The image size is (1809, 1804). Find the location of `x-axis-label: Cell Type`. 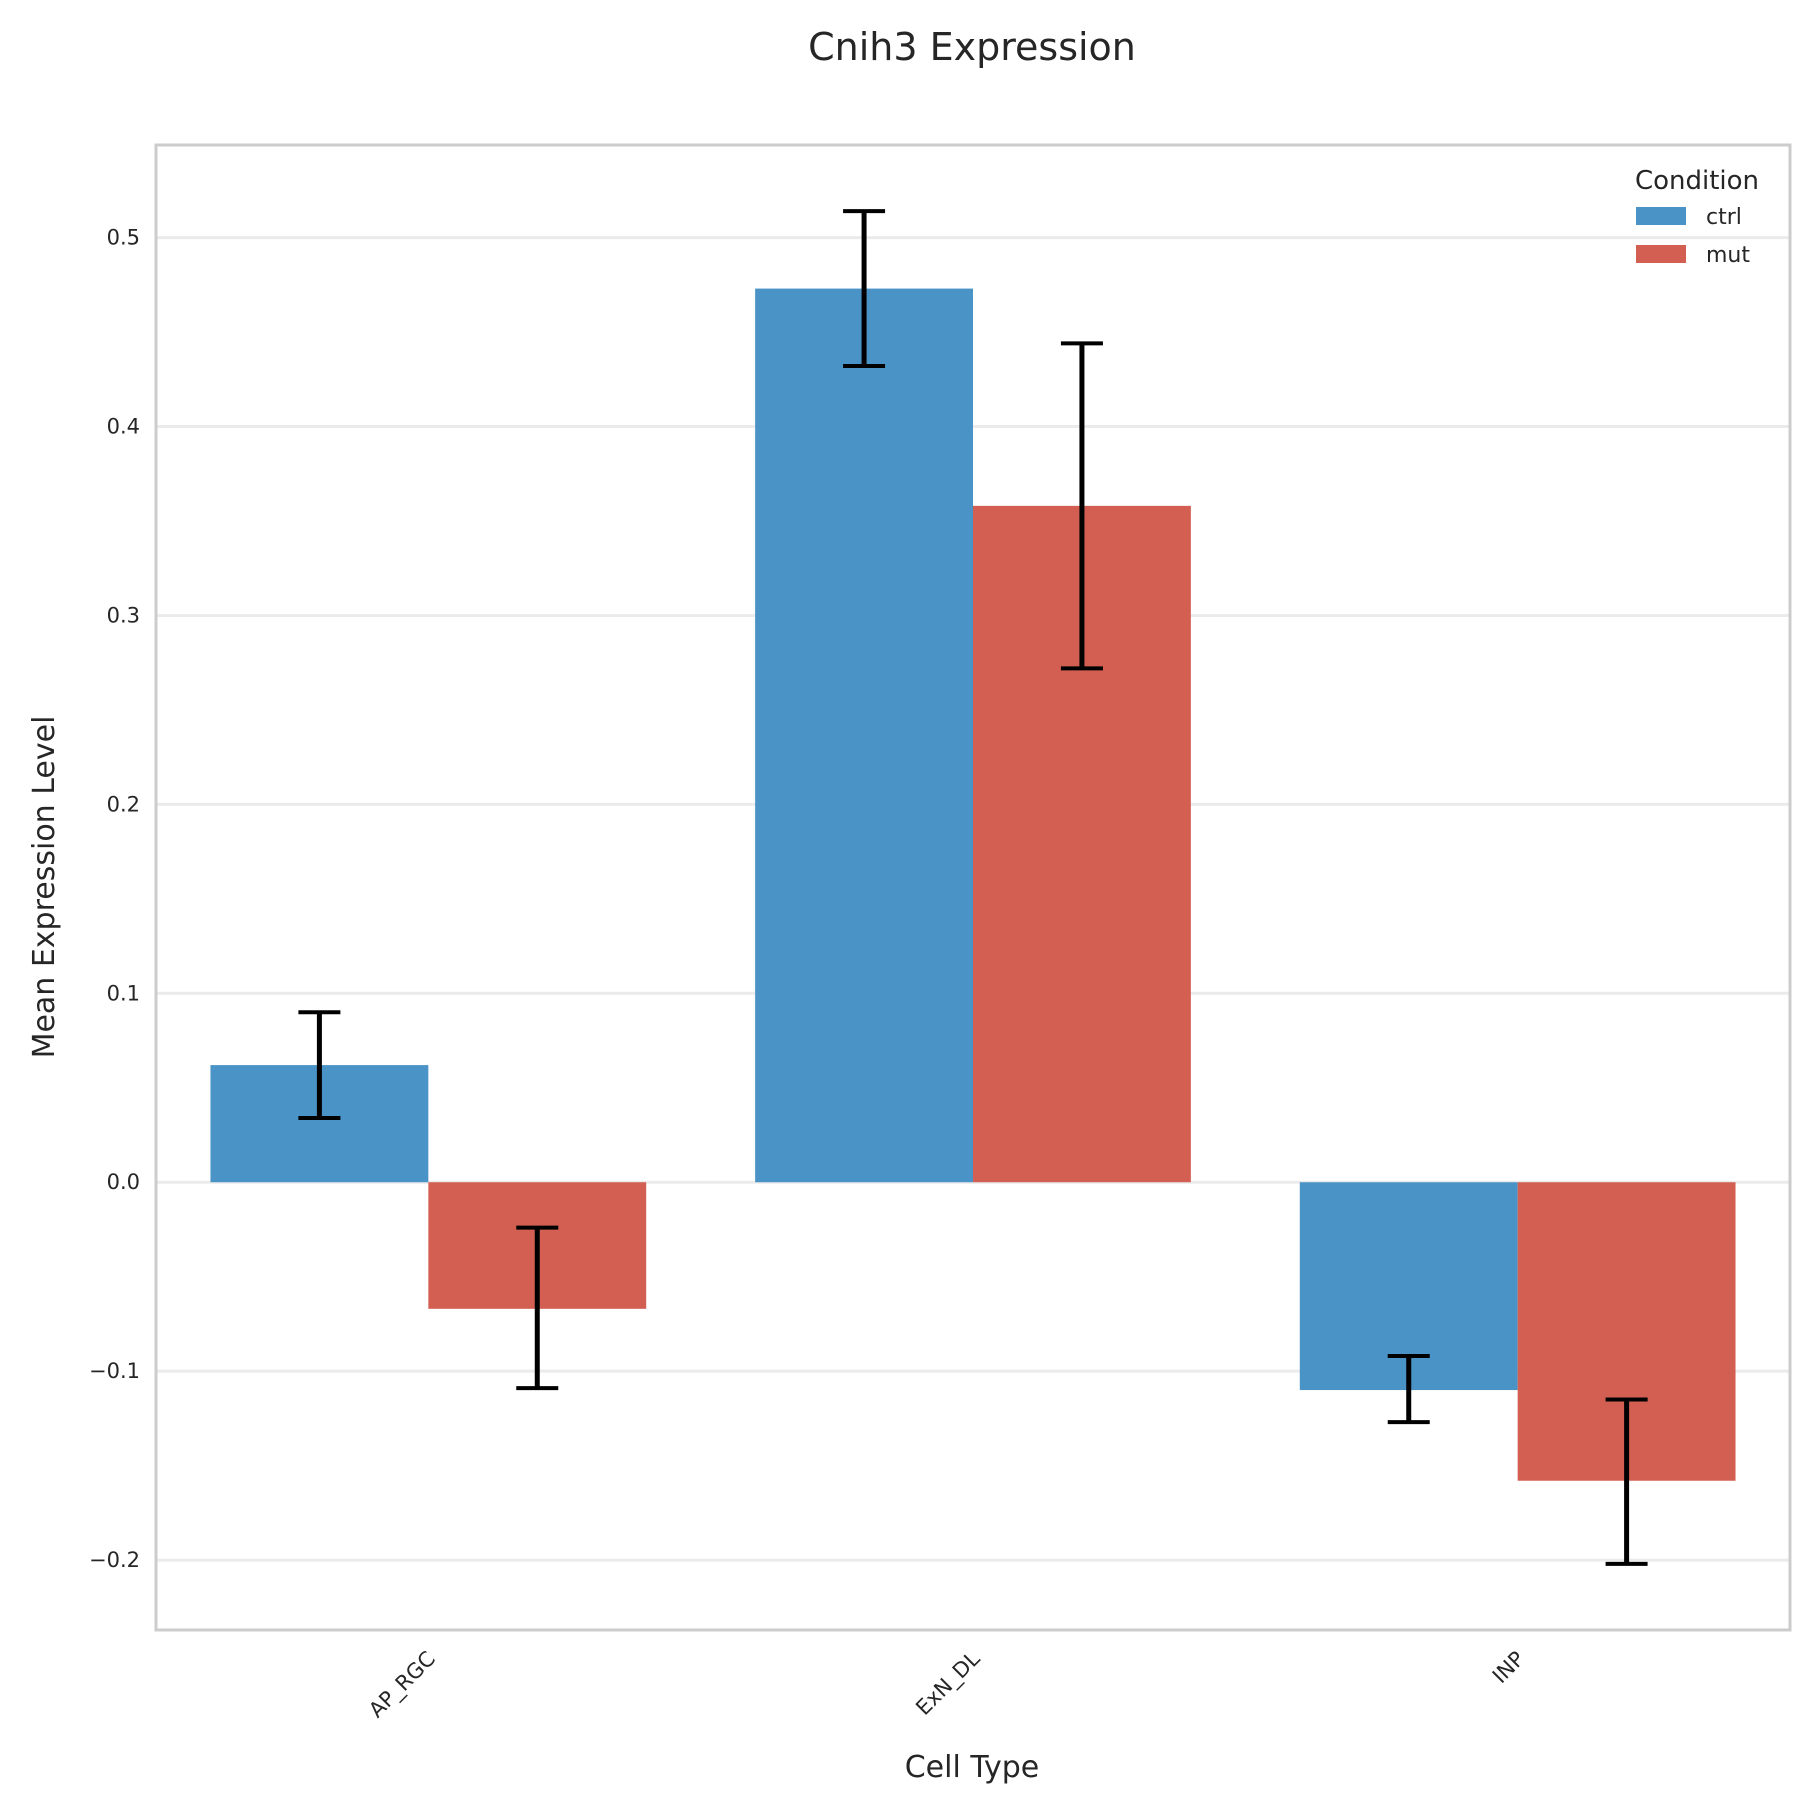

x-axis-label: Cell Type is located at coordinates (972, 1767).